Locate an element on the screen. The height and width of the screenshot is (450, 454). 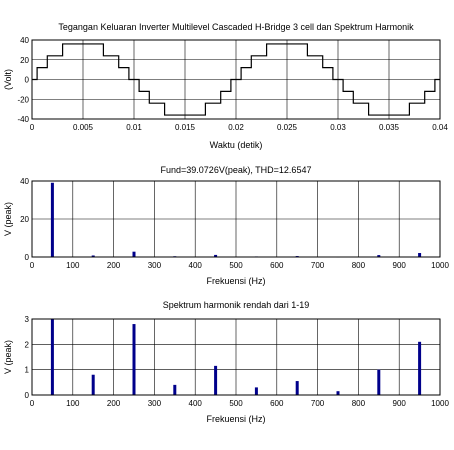
x-tick-label: 0.025 is located at coordinates (287, 127).